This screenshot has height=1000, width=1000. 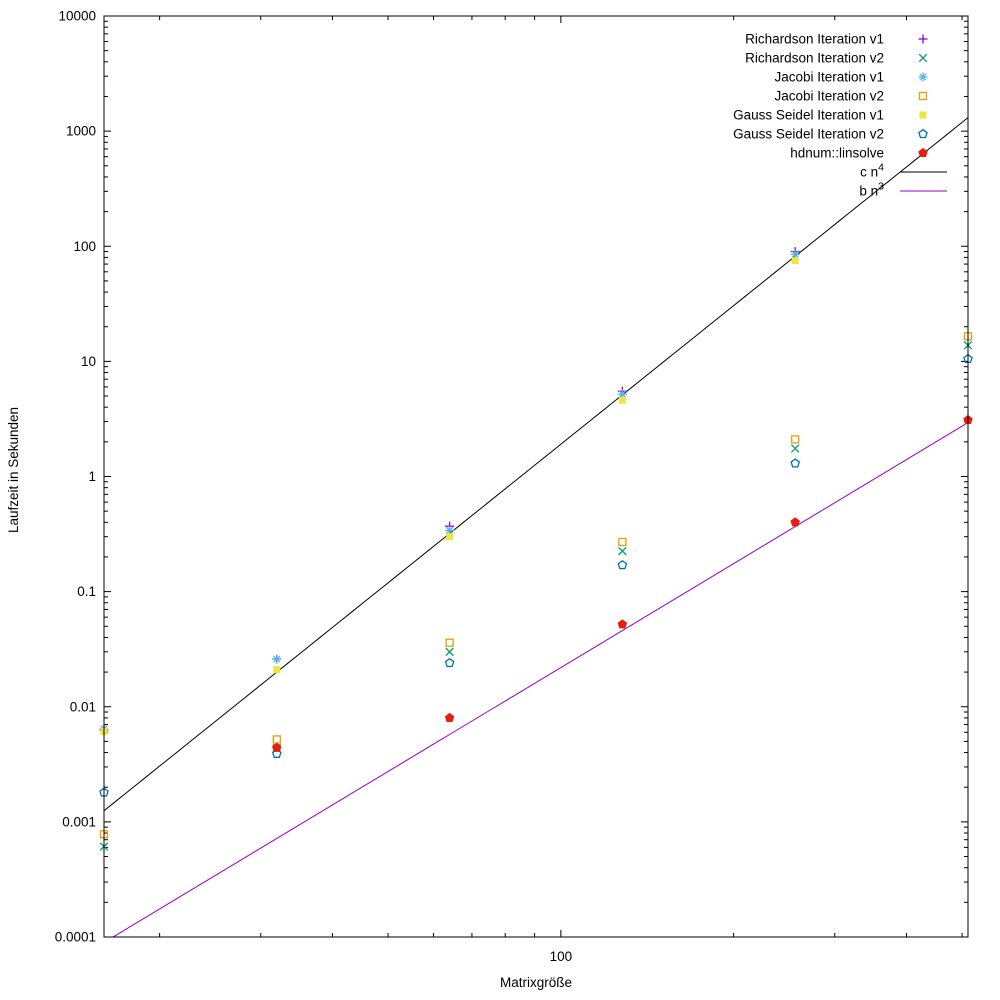 I want to click on legend-row: Gauss Seidel Iteration v1, so click(x=830, y=115).